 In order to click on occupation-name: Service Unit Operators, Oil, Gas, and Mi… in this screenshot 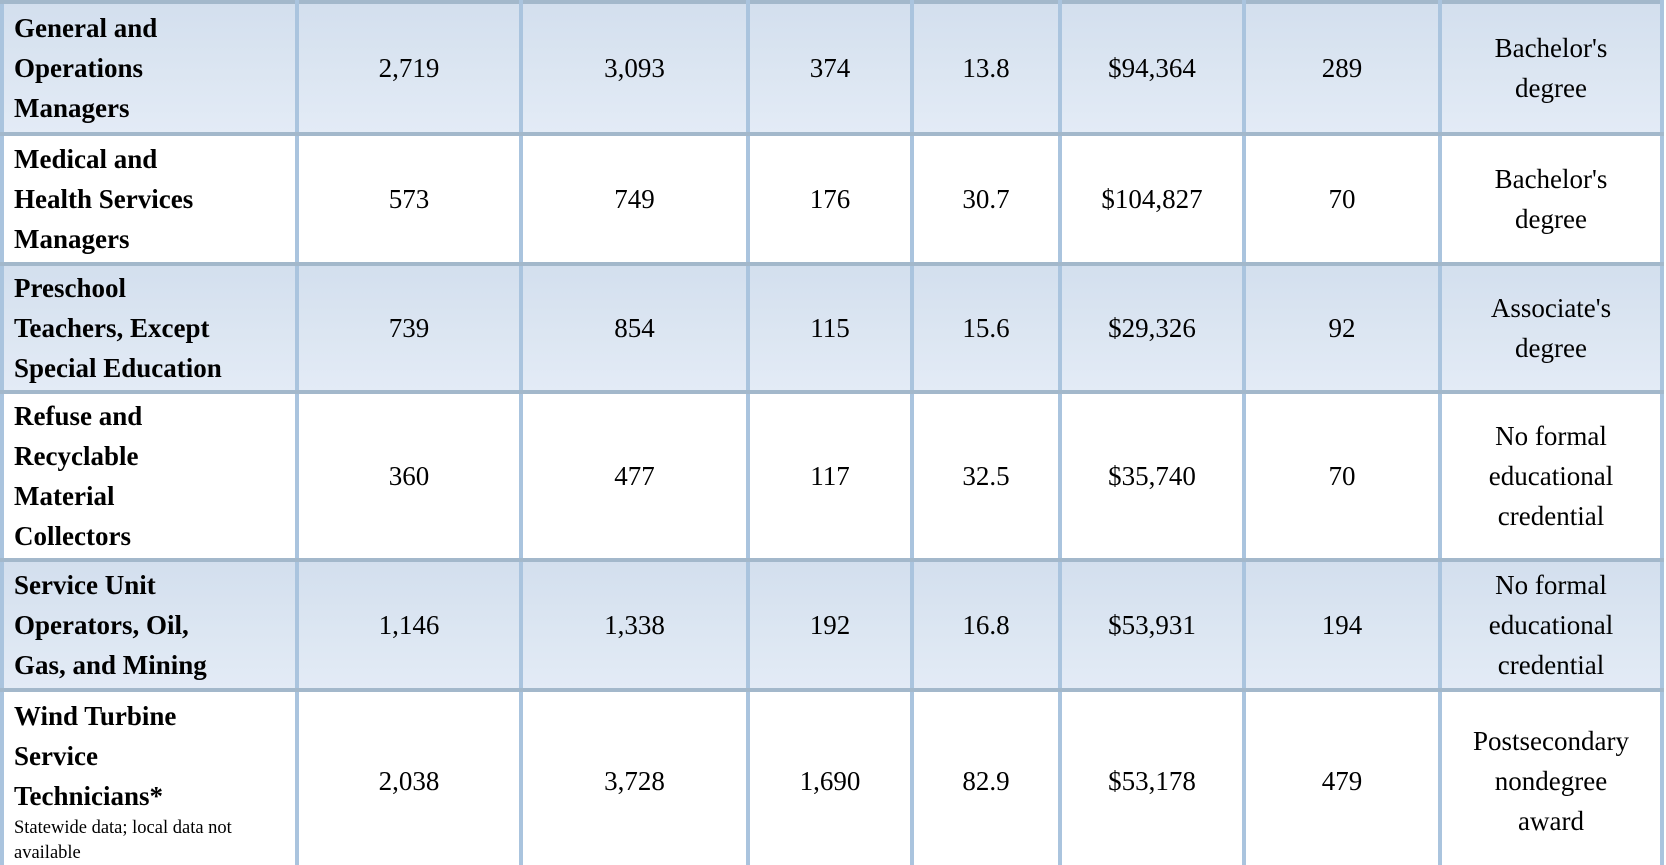, I will do `click(110, 625)`.